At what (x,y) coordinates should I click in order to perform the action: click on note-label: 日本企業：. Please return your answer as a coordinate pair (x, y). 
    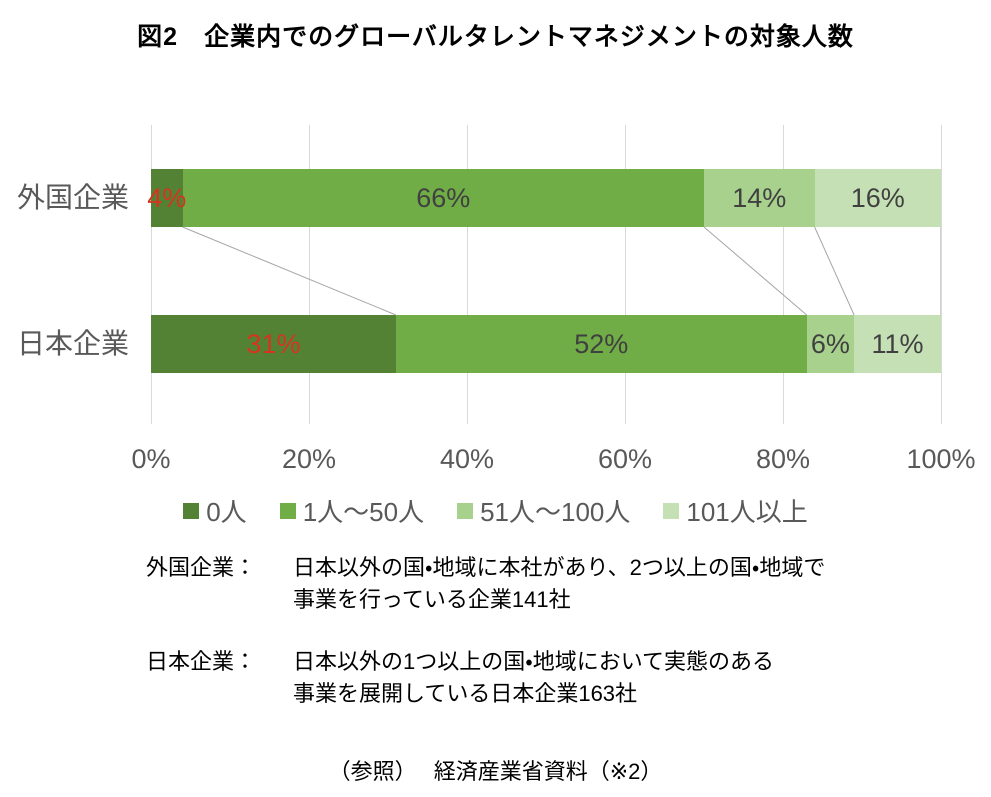
    Looking at the image, I should click on (201, 661).